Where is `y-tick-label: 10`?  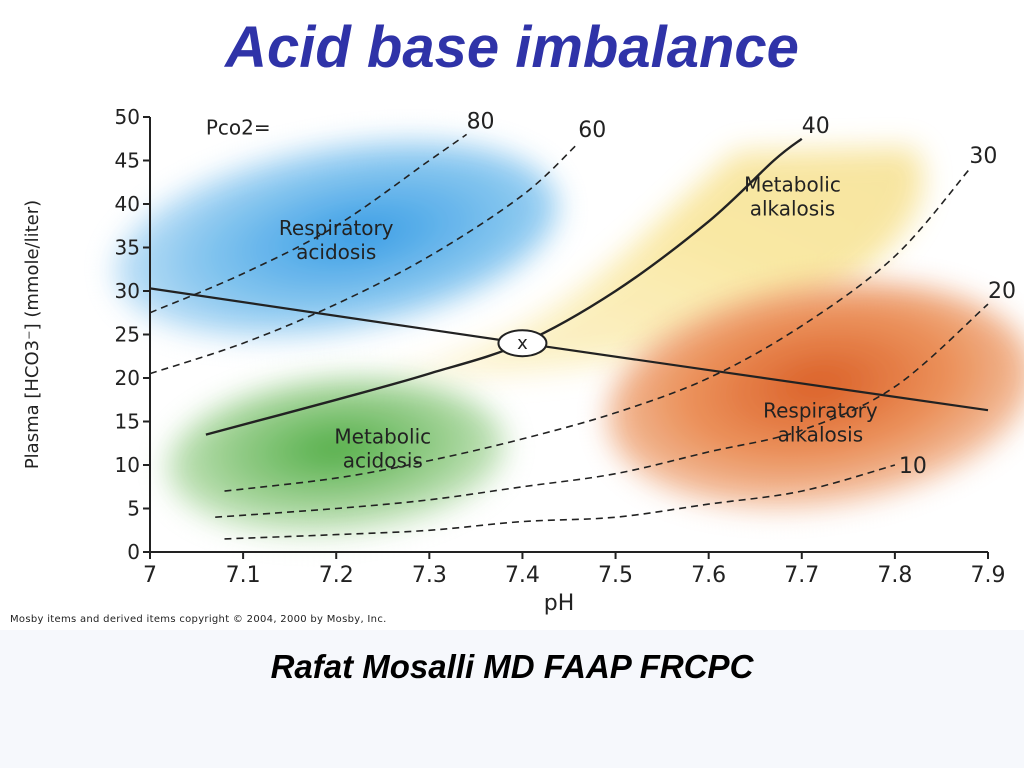 y-tick-label: 10 is located at coordinates (127, 465).